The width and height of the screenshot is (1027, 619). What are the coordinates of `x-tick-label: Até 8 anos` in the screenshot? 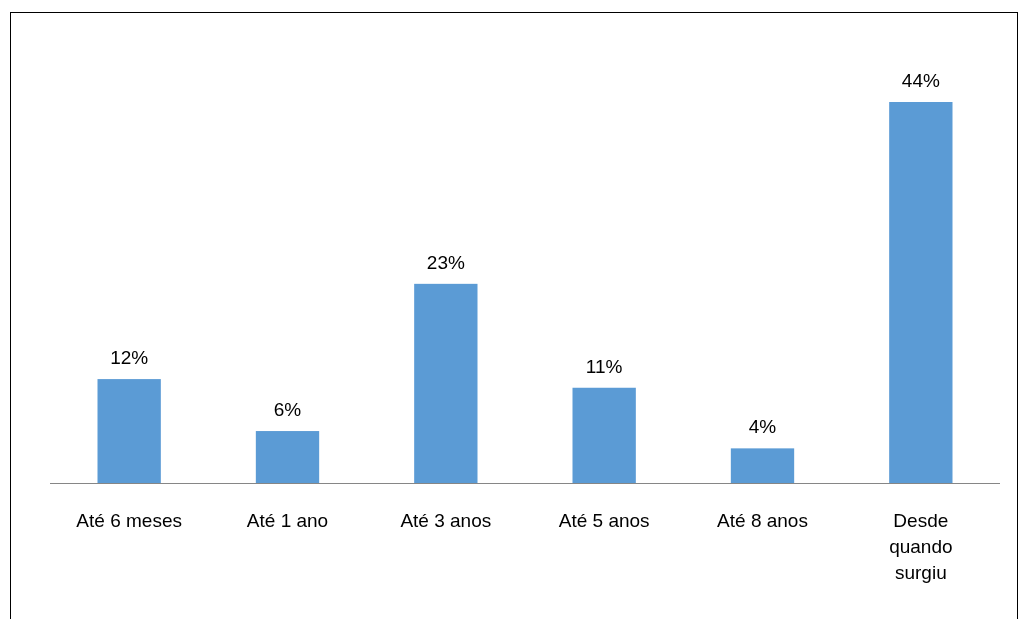 It's located at (762, 520).